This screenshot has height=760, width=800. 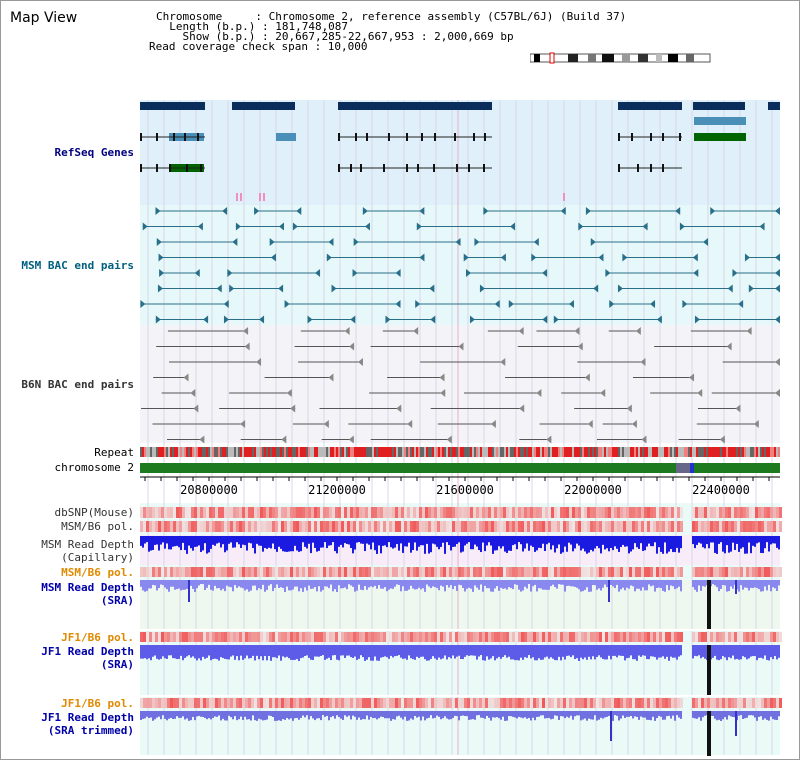 I want to click on refseq-gene, so click(x=263, y=106).